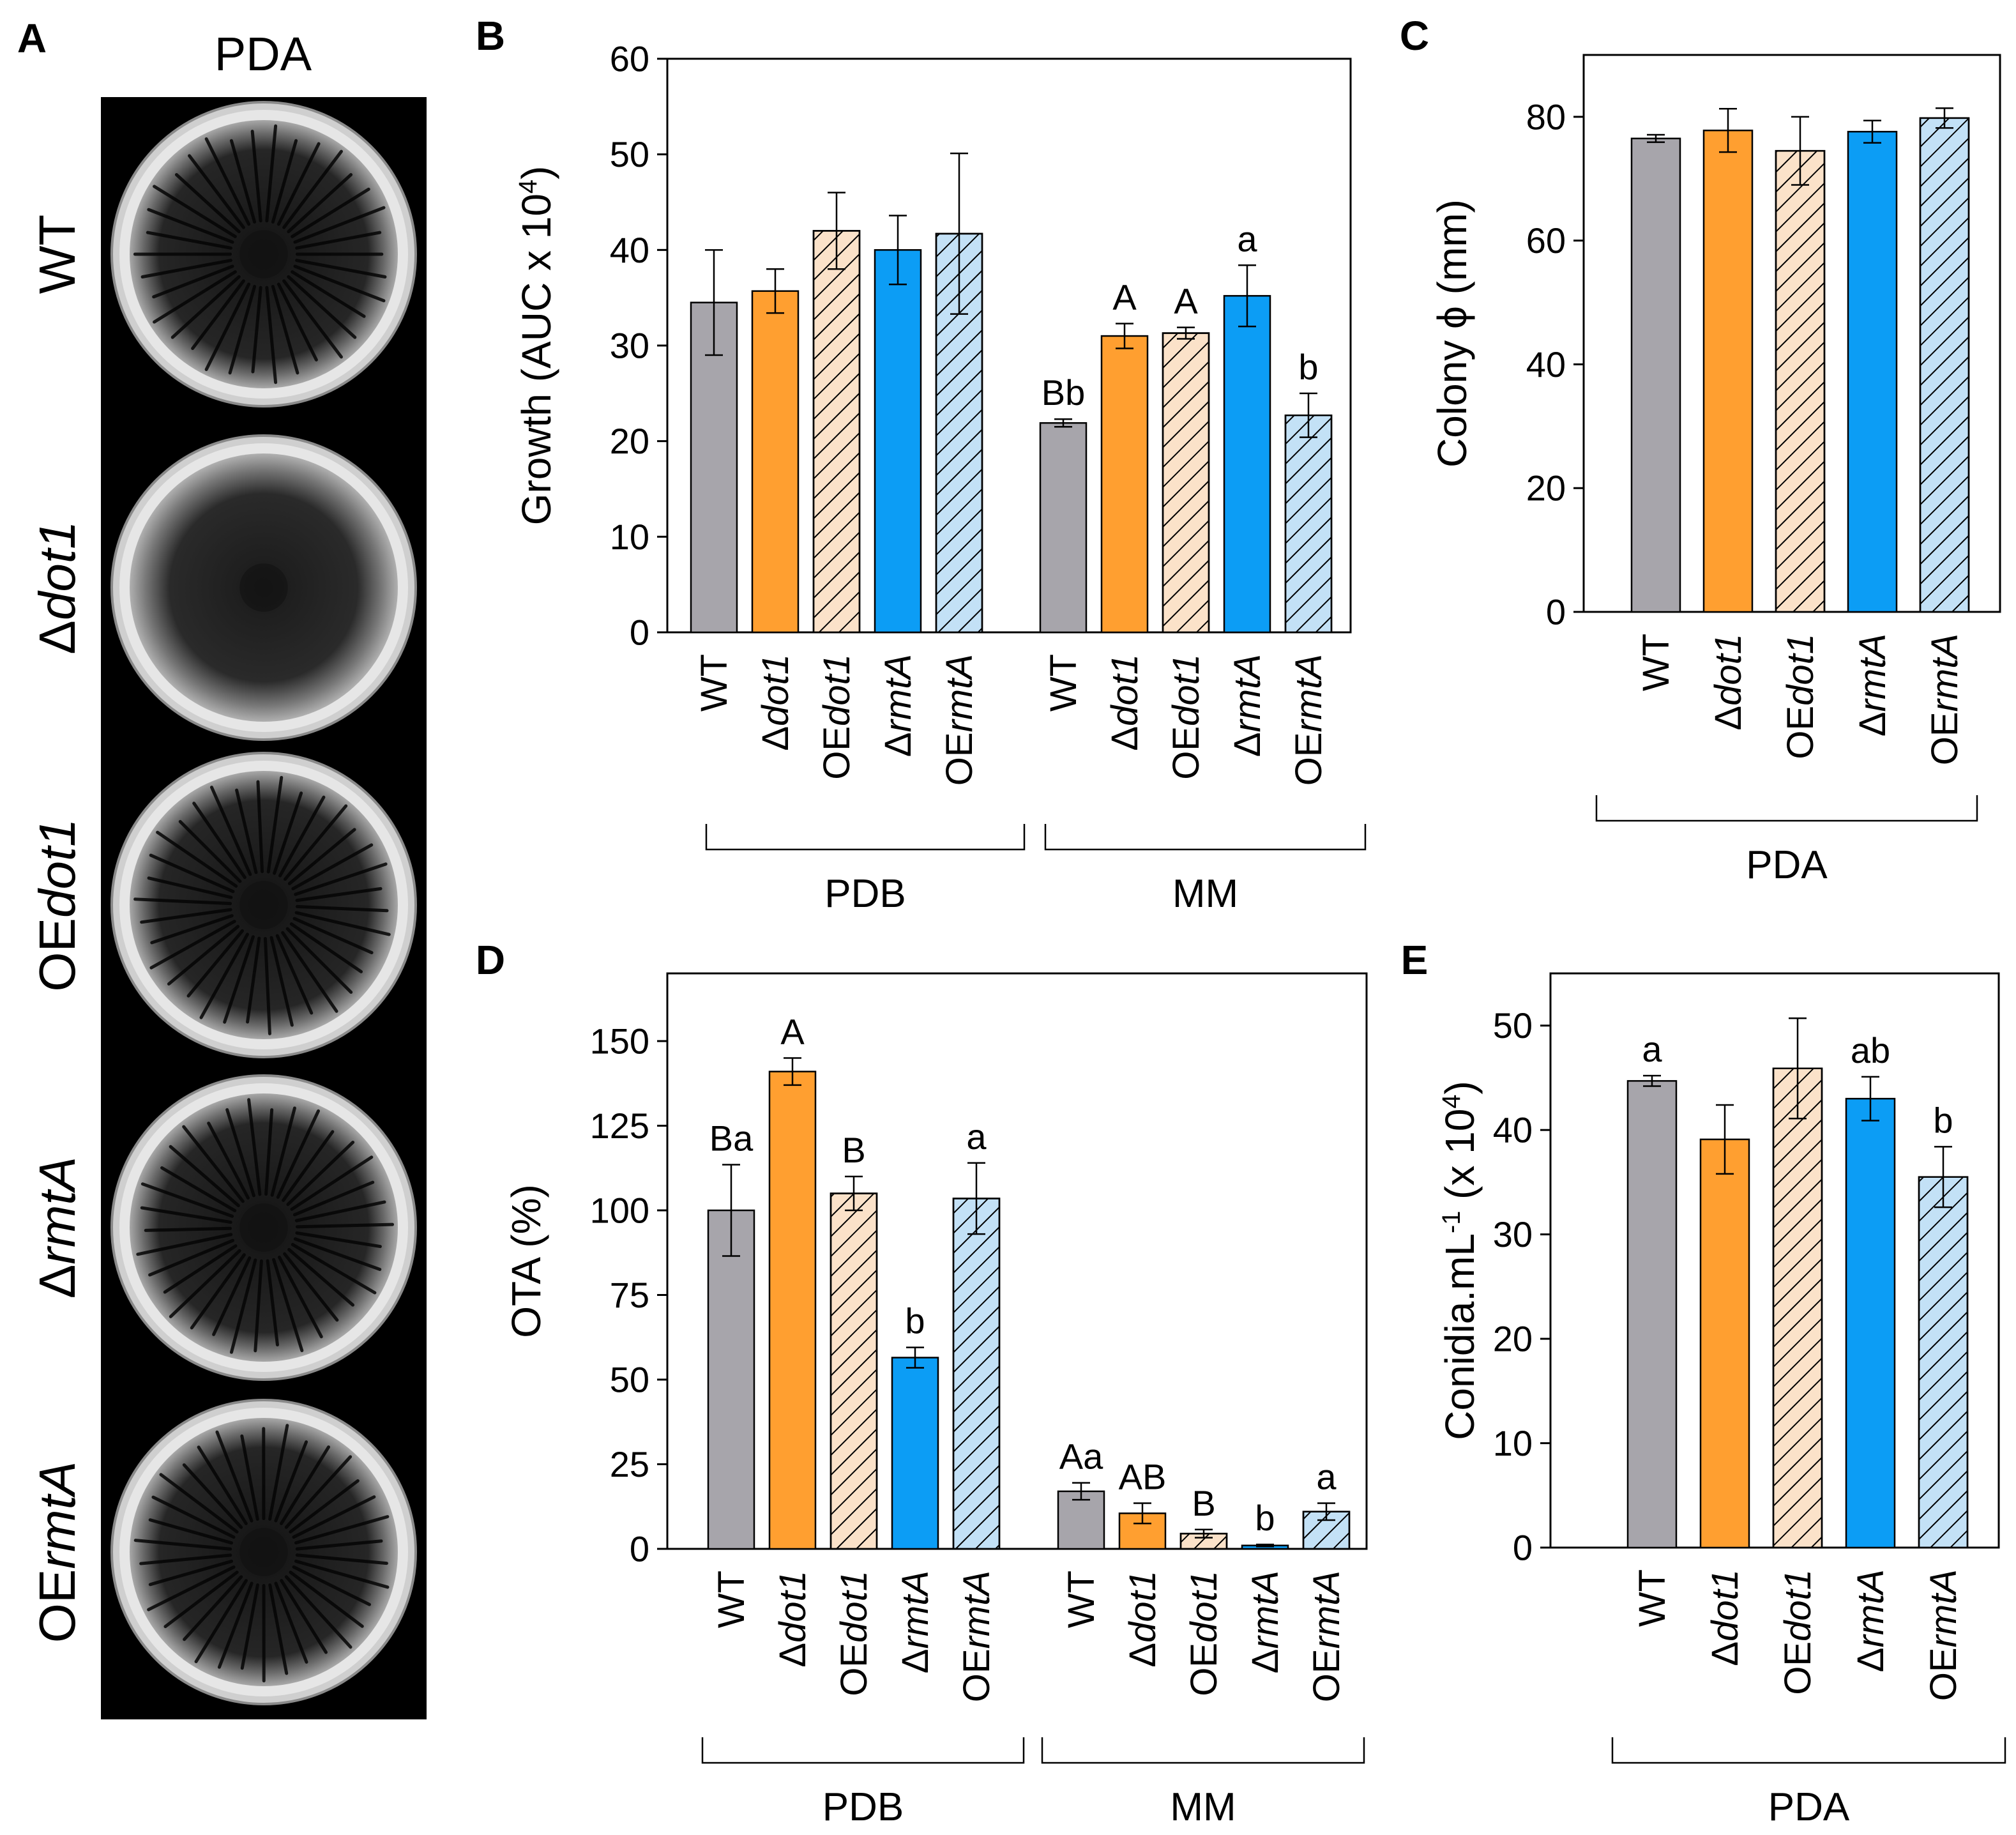  I want to click on panel-letter-b: B, so click(490, 36).